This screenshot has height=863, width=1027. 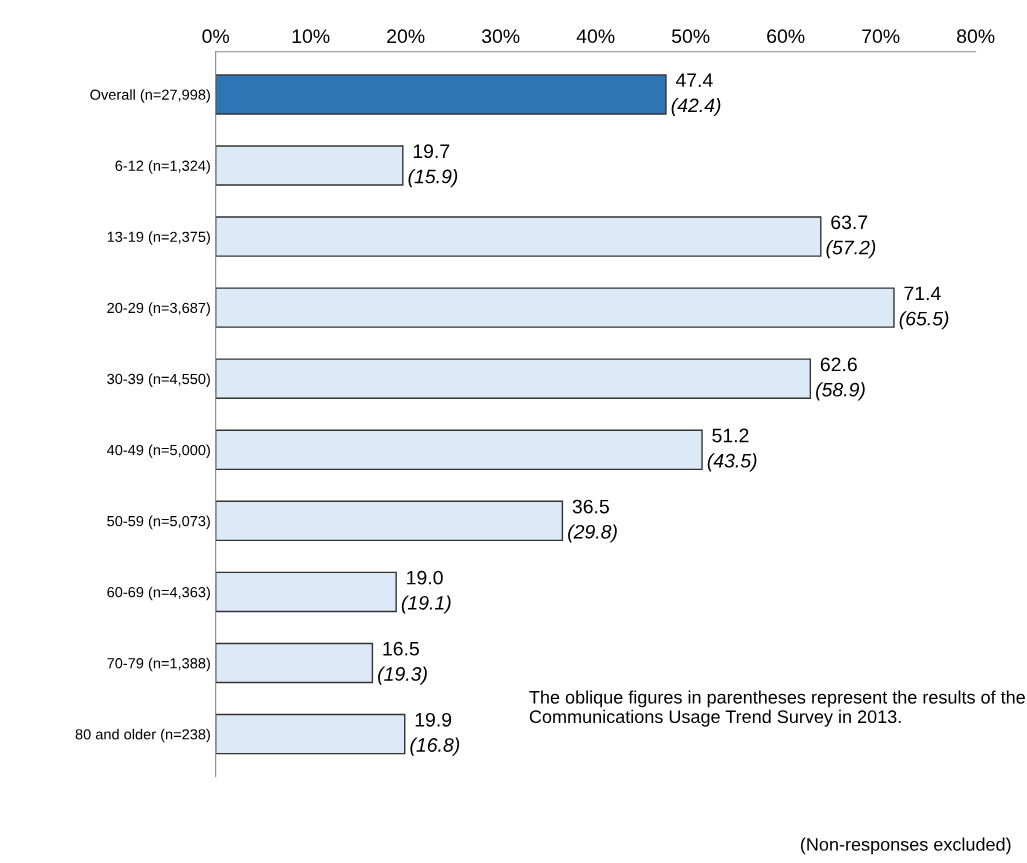 What do you see at coordinates (786, 36) in the screenshot?
I see `x-tick-label: 60%` at bounding box center [786, 36].